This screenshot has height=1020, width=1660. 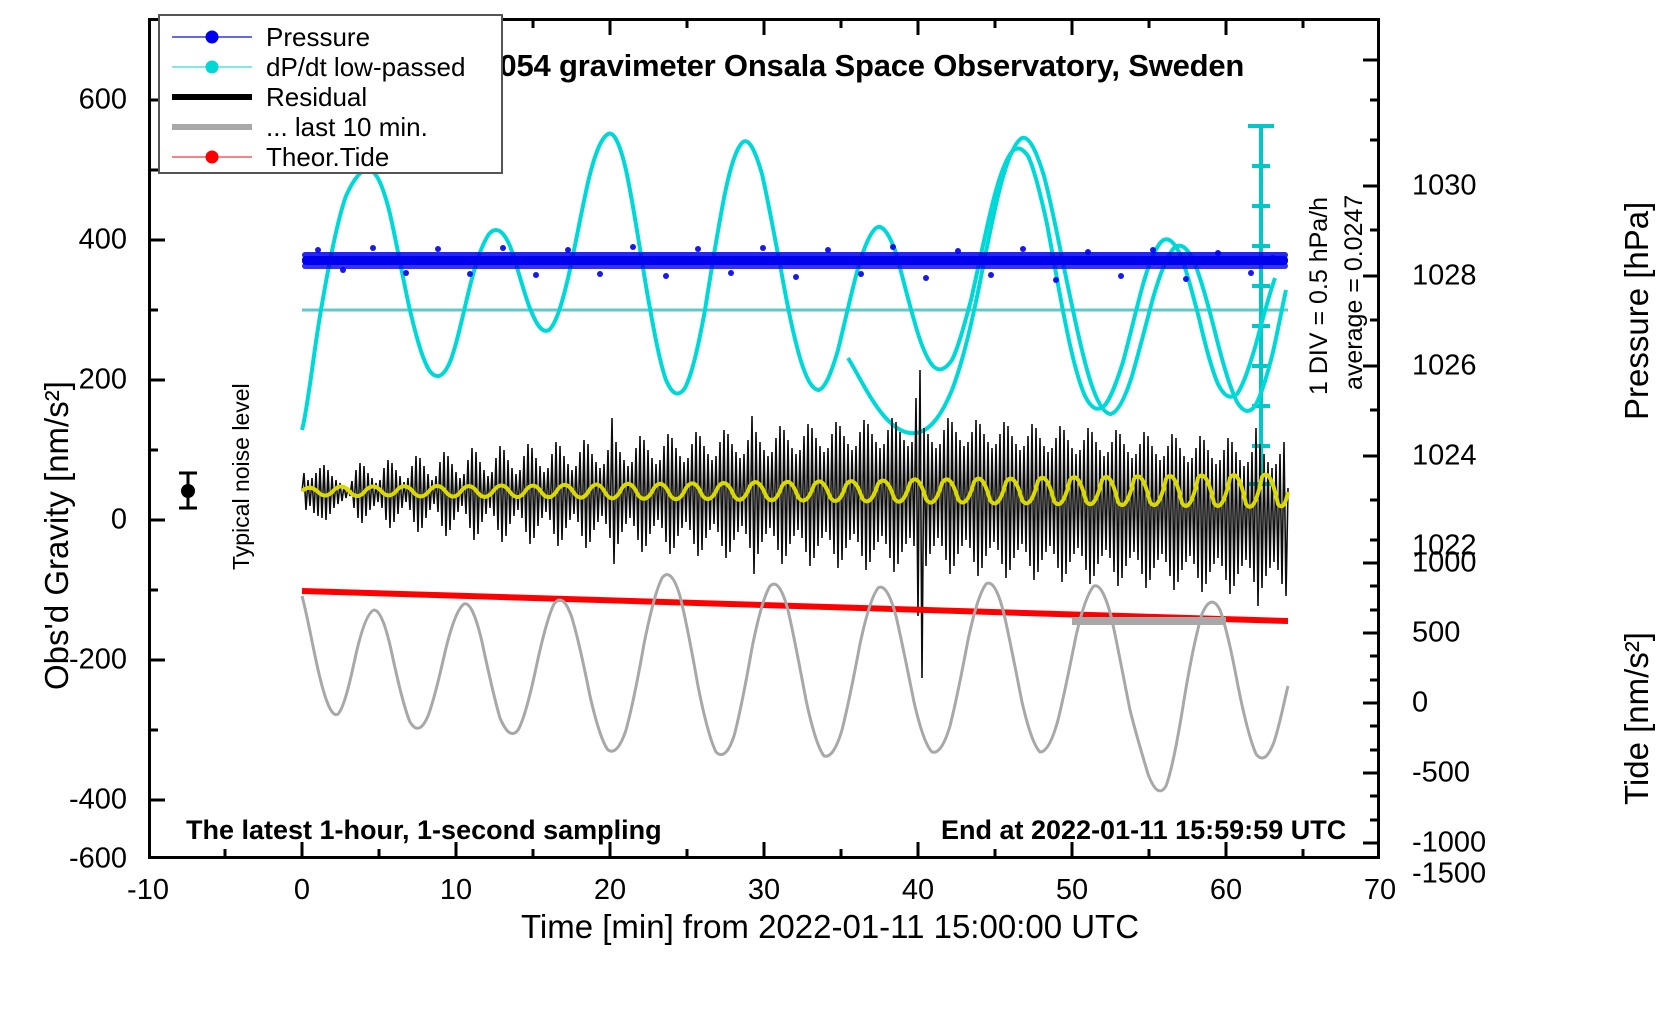 What do you see at coordinates (118, 519) in the screenshot?
I see `left-tick-0: 0` at bounding box center [118, 519].